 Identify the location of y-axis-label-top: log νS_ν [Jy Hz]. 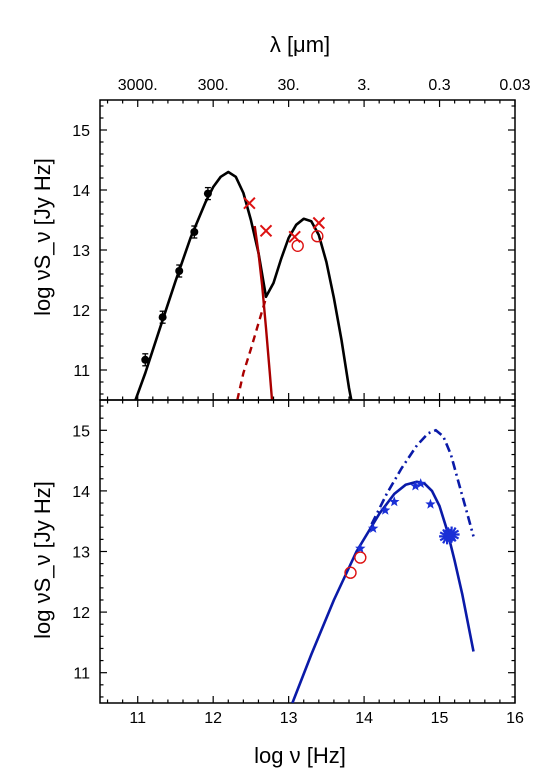
(42, 237).